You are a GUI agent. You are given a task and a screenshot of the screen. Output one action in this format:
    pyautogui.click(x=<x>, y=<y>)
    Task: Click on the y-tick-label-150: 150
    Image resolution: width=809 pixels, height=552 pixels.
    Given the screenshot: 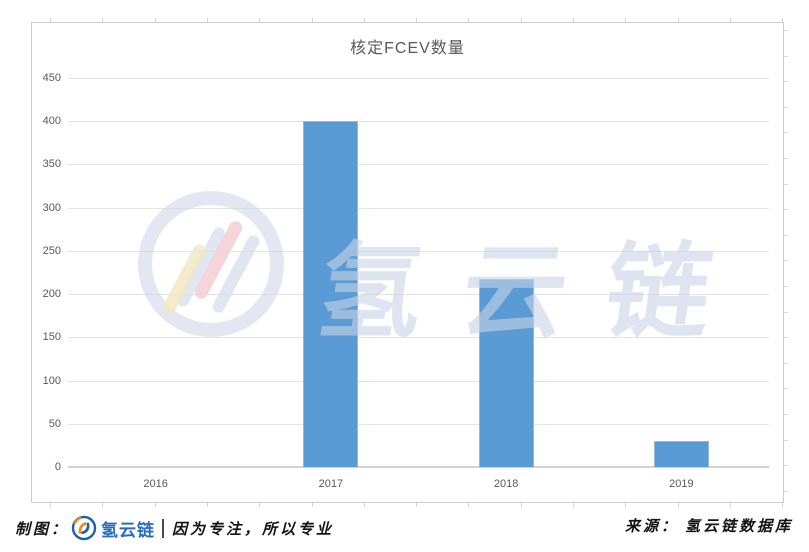 What is the action you would take?
    pyautogui.click(x=51, y=337)
    